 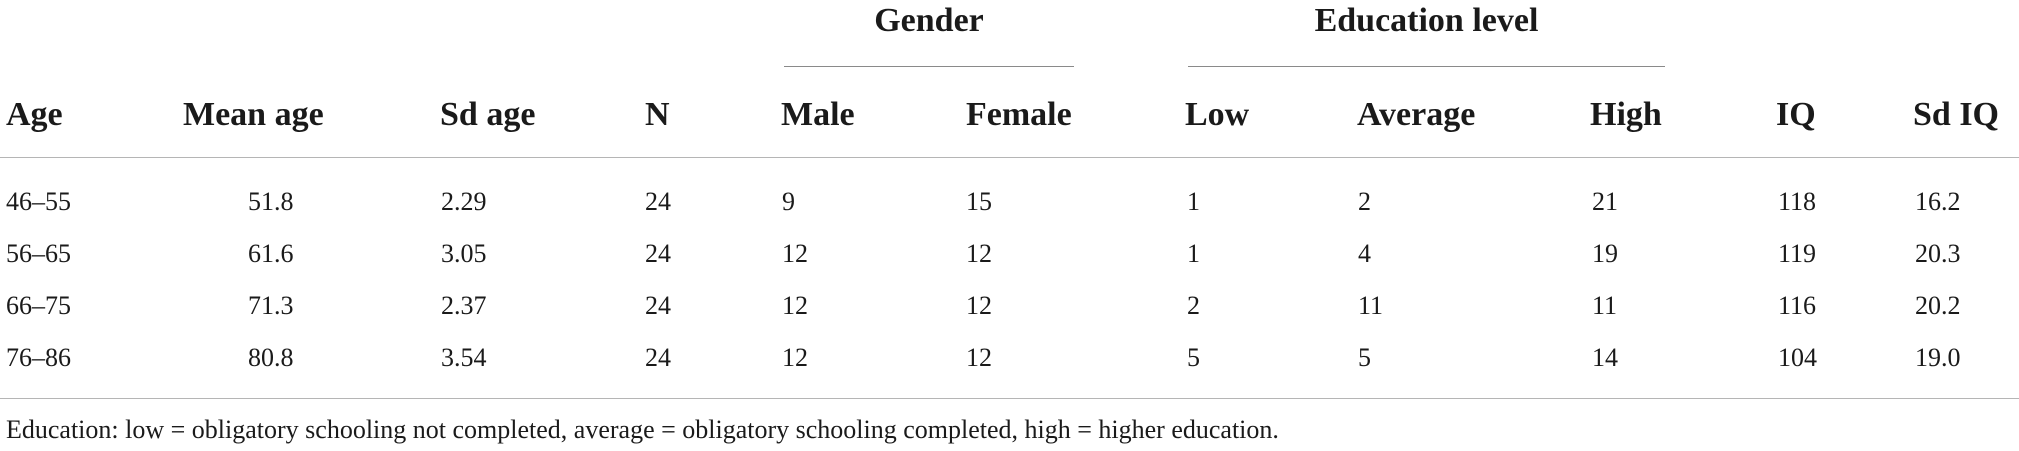 I want to click on header-mean-age: Mean age, so click(x=253, y=114).